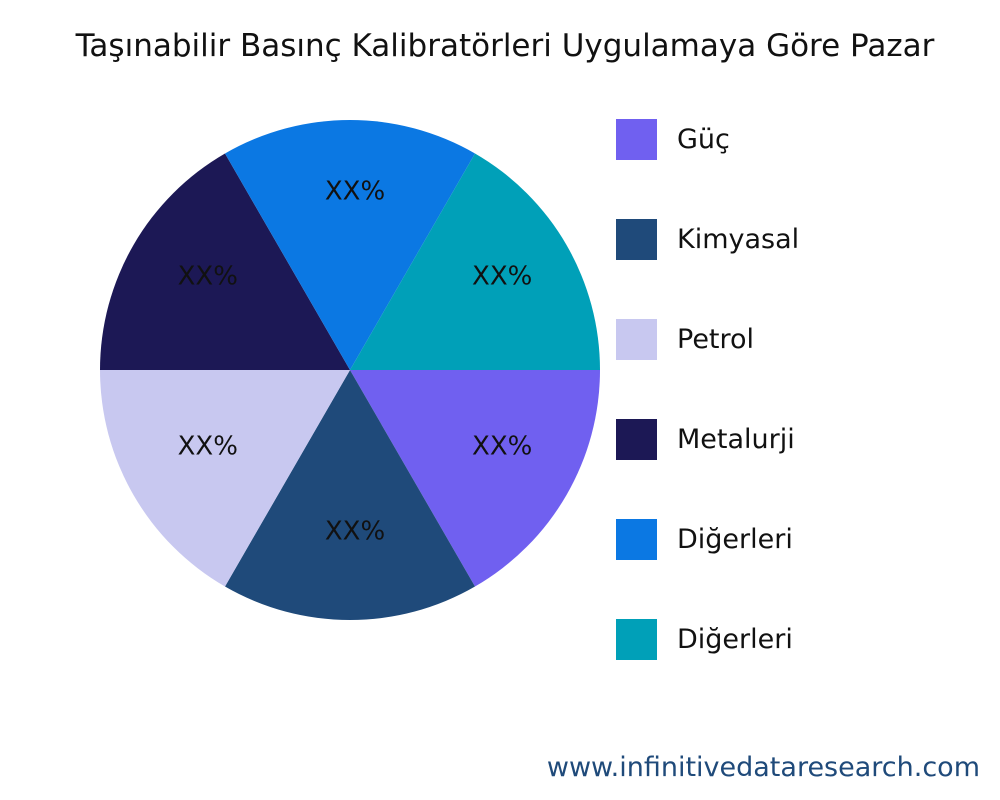 This screenshot has height=800, width=1000. Describe the element at coordinates (208, 447) in the screenshot. I see `slice-label-2: XX%` at that location.